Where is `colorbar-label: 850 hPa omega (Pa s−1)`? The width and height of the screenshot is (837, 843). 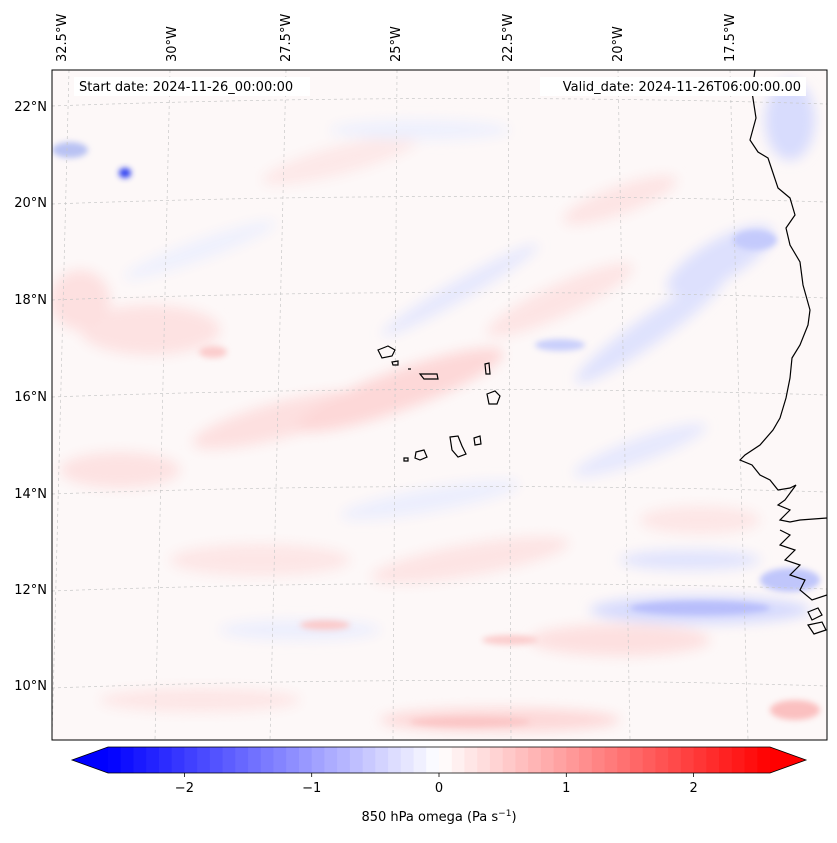 colorbar-label: 850 hPa omega (Pa s−1) is located at coordinates (438, 817).